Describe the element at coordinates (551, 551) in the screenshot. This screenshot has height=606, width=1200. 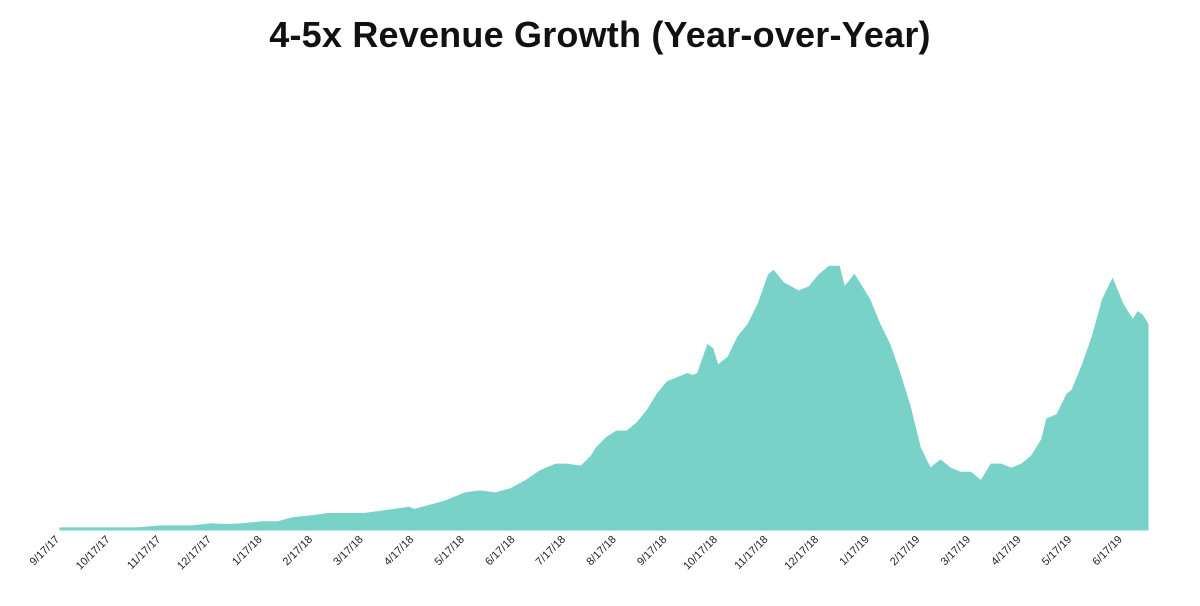
I see `x-tick-label: 7/17/18` at that location.